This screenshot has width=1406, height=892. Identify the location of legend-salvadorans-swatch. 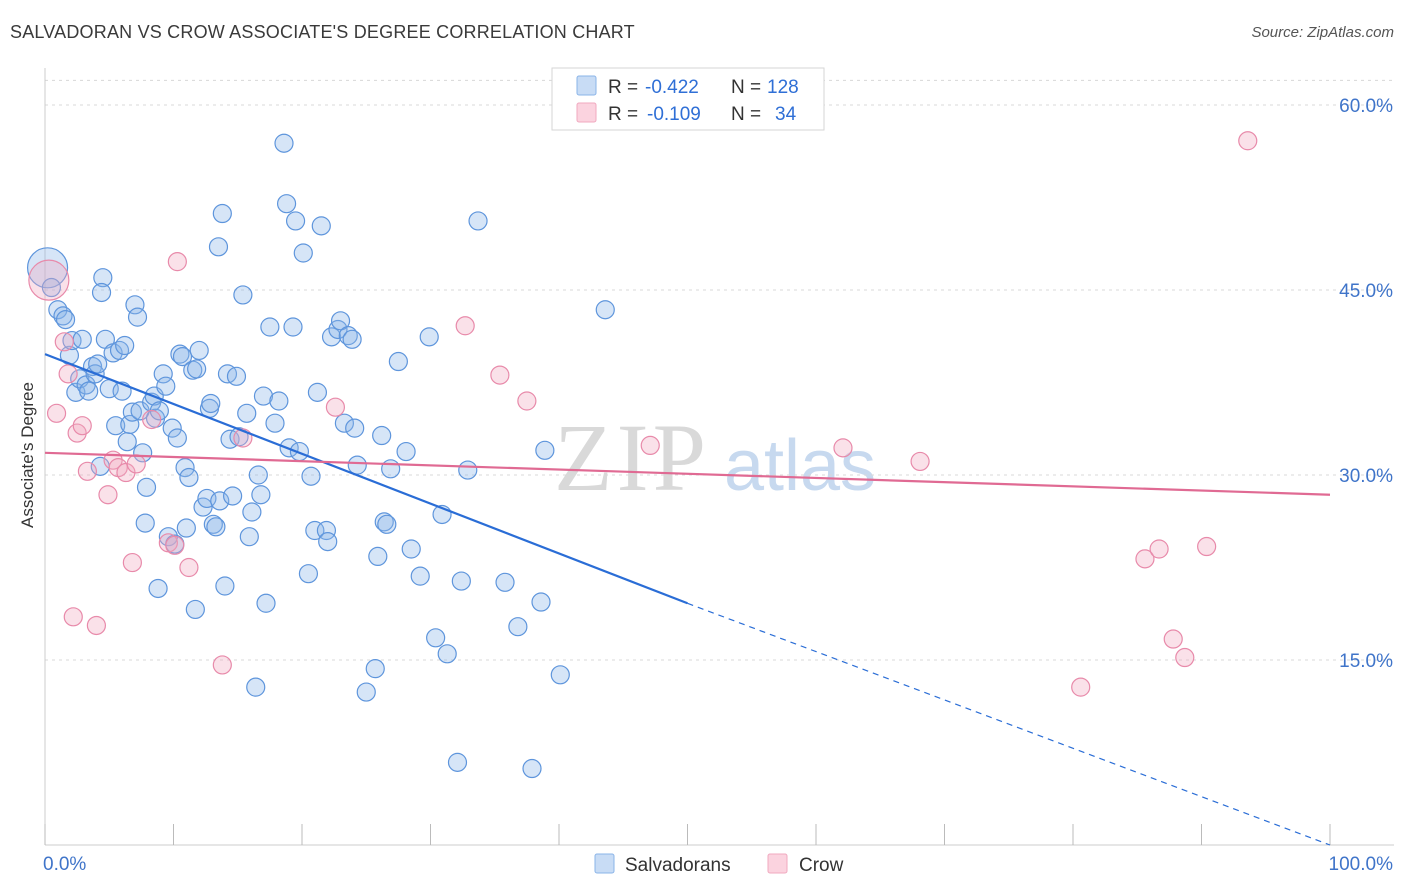
(604, 863).